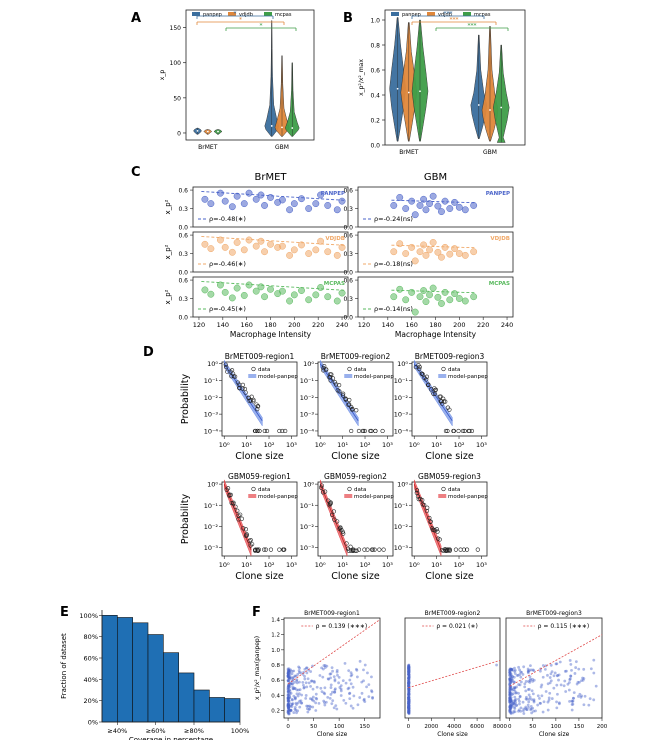  I want to click on y-tick-label: 150, so click(176, 28).